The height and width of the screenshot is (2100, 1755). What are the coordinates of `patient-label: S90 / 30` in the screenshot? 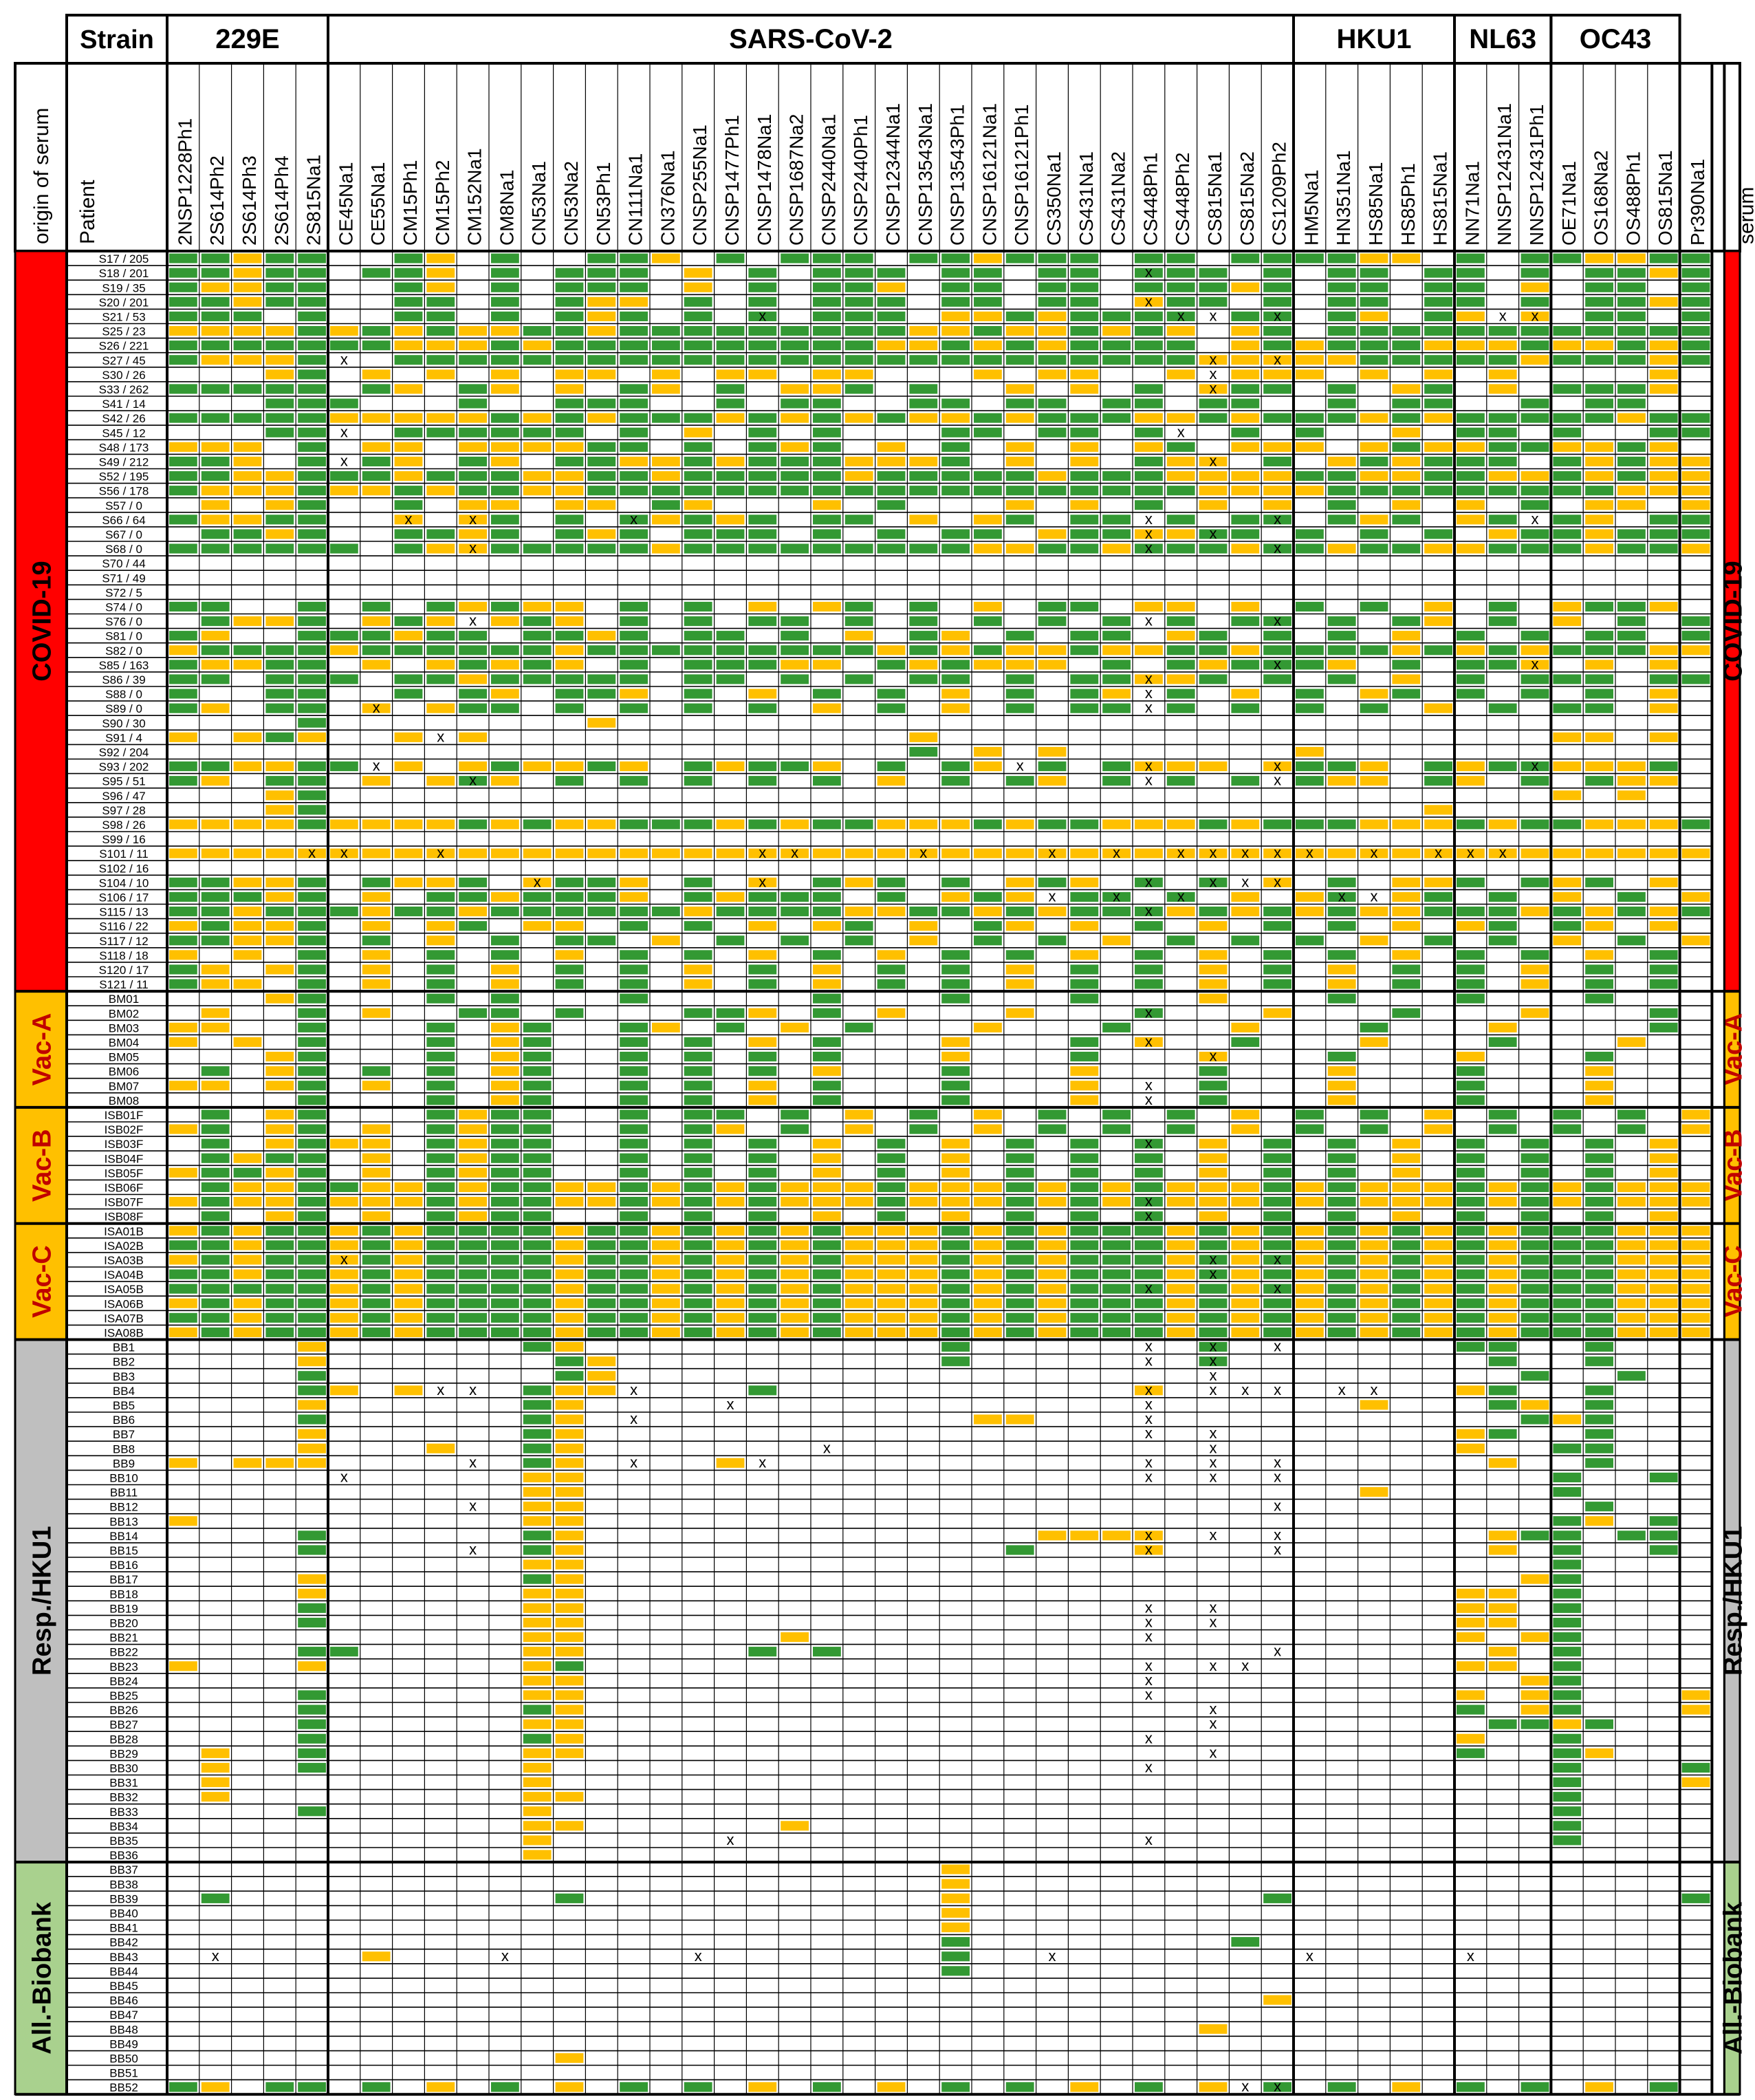 It's located at (123, 723).